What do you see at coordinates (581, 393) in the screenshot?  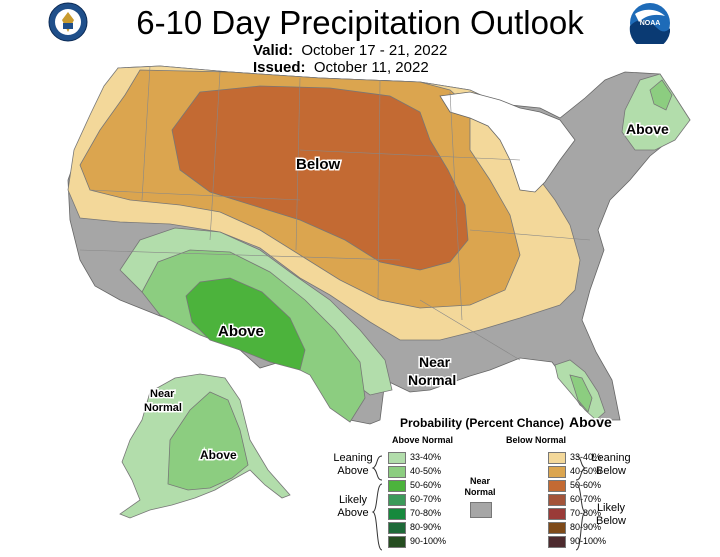 I see `above-40-50-region-fl` at bounding box center [581, 393].